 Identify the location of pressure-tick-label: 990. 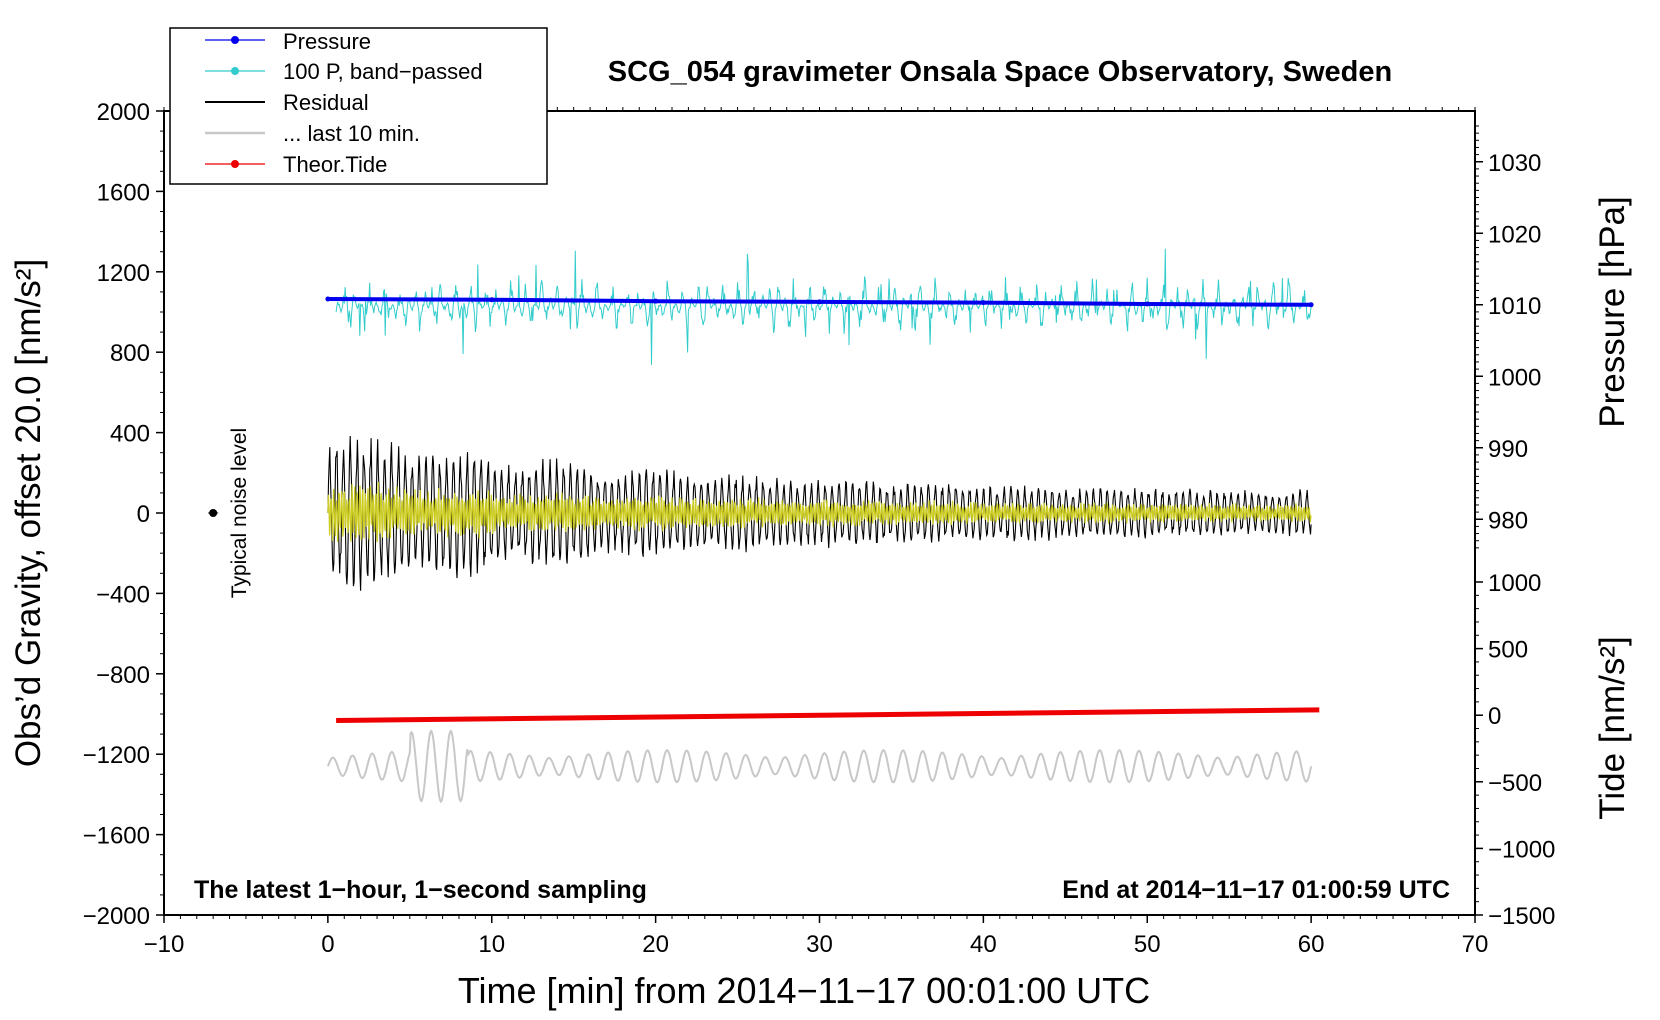
(1508, 449).